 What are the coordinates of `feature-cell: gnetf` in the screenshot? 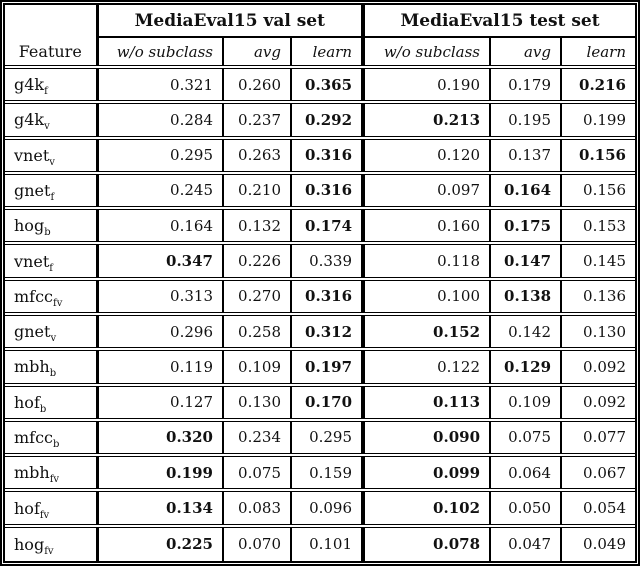 It's located at (52, 191).